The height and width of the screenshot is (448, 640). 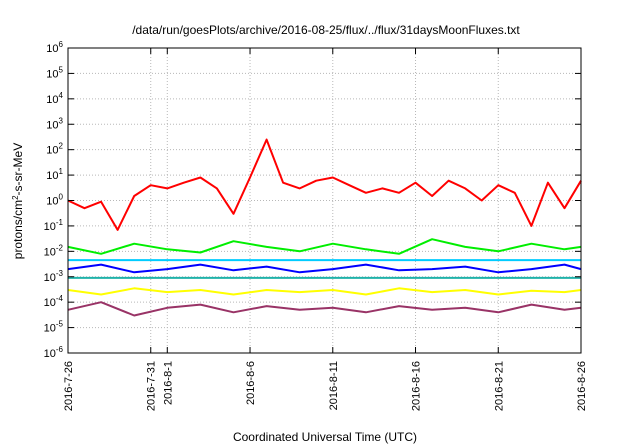 What do you see at coordinates (582, 386) in the screenshot?
I see `x-tick-label: 2016-8-26` at bounding box center [582, 386].